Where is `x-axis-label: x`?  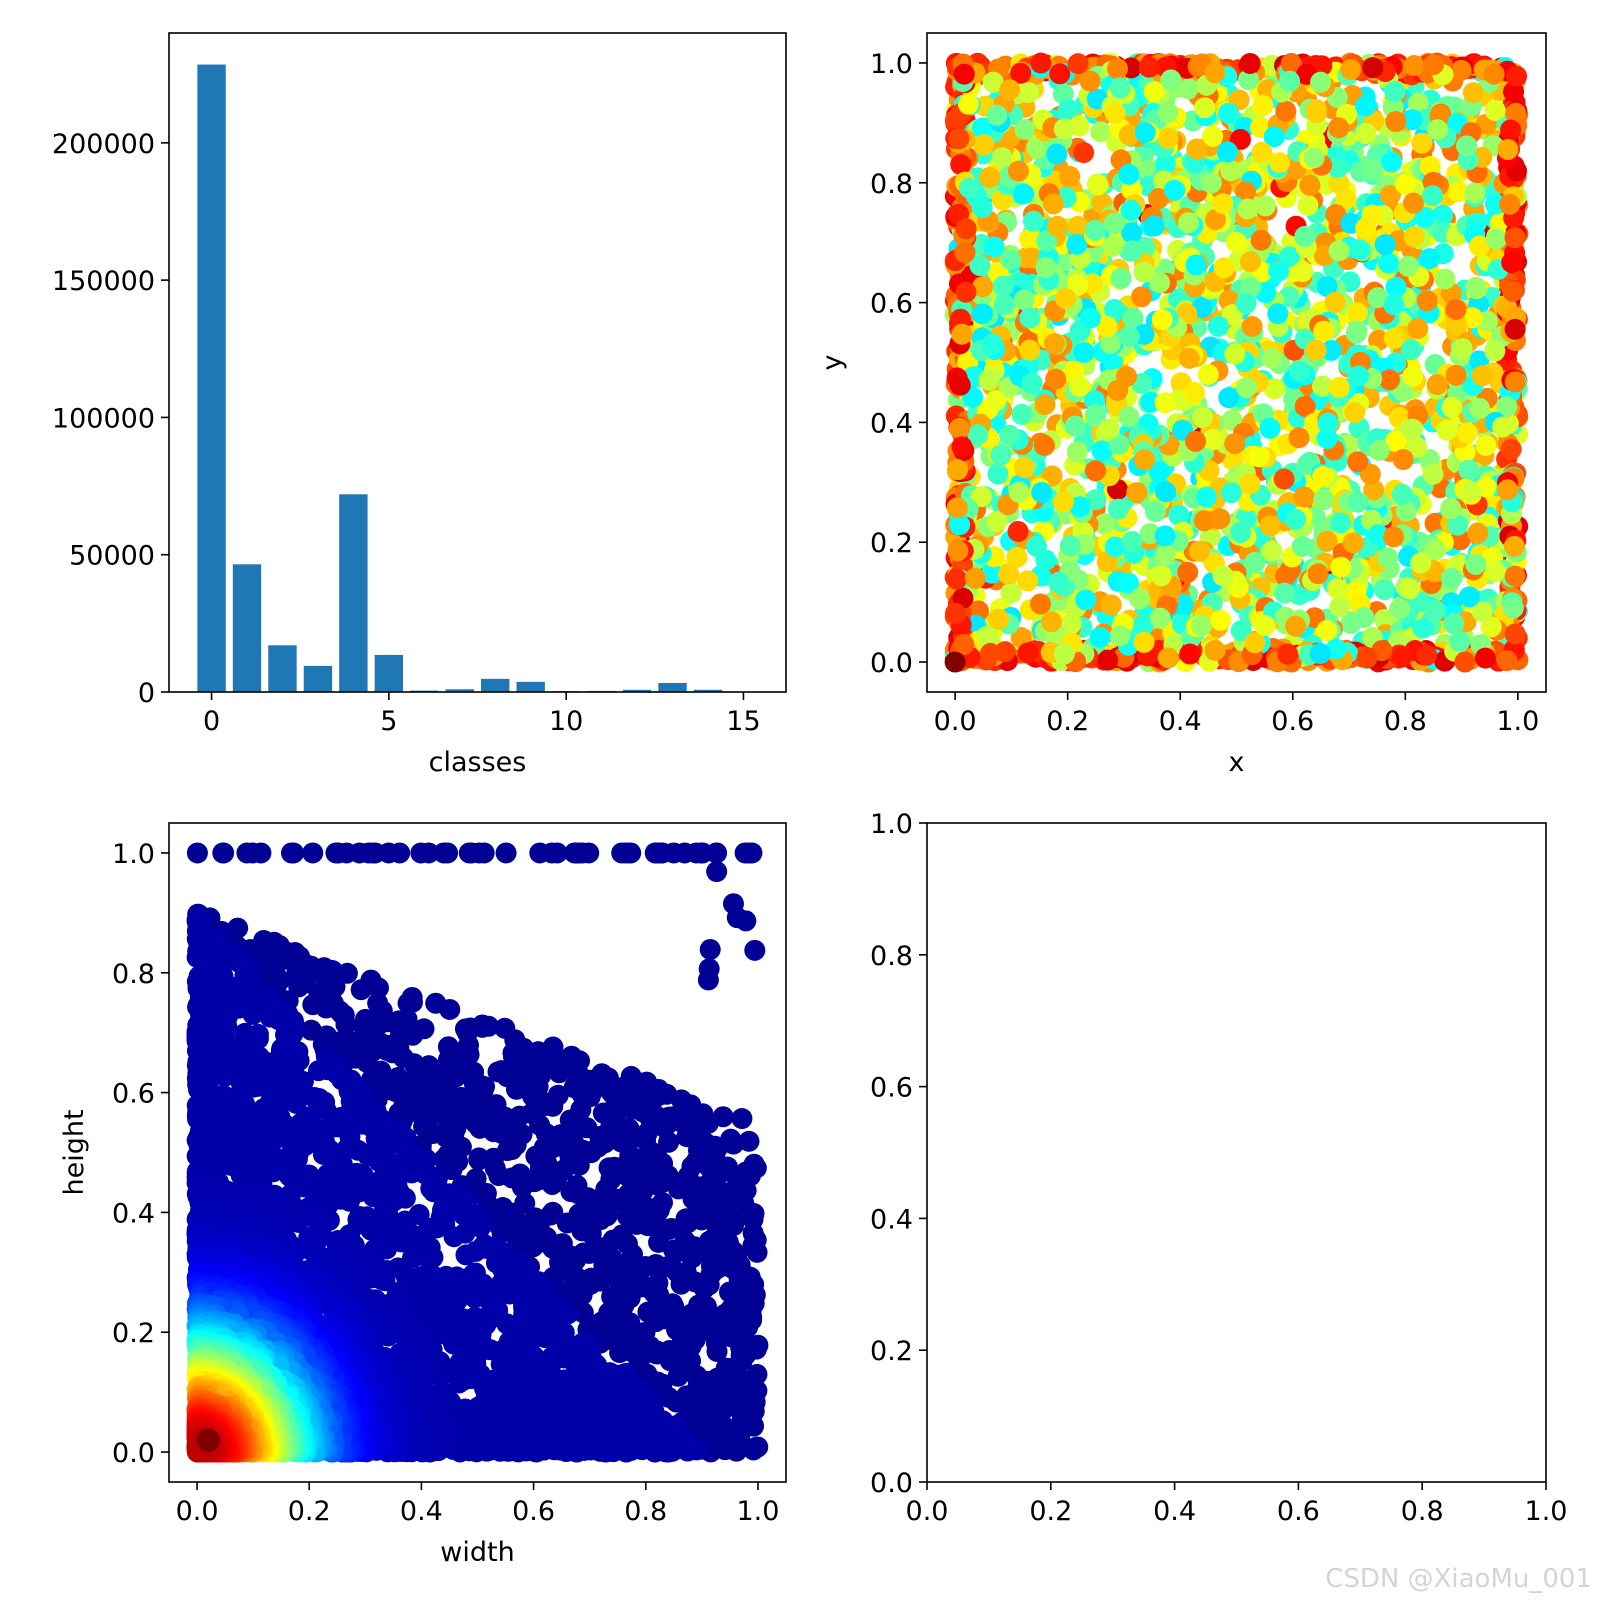
x-axis-label: x is located at coordinates (1237, 762).